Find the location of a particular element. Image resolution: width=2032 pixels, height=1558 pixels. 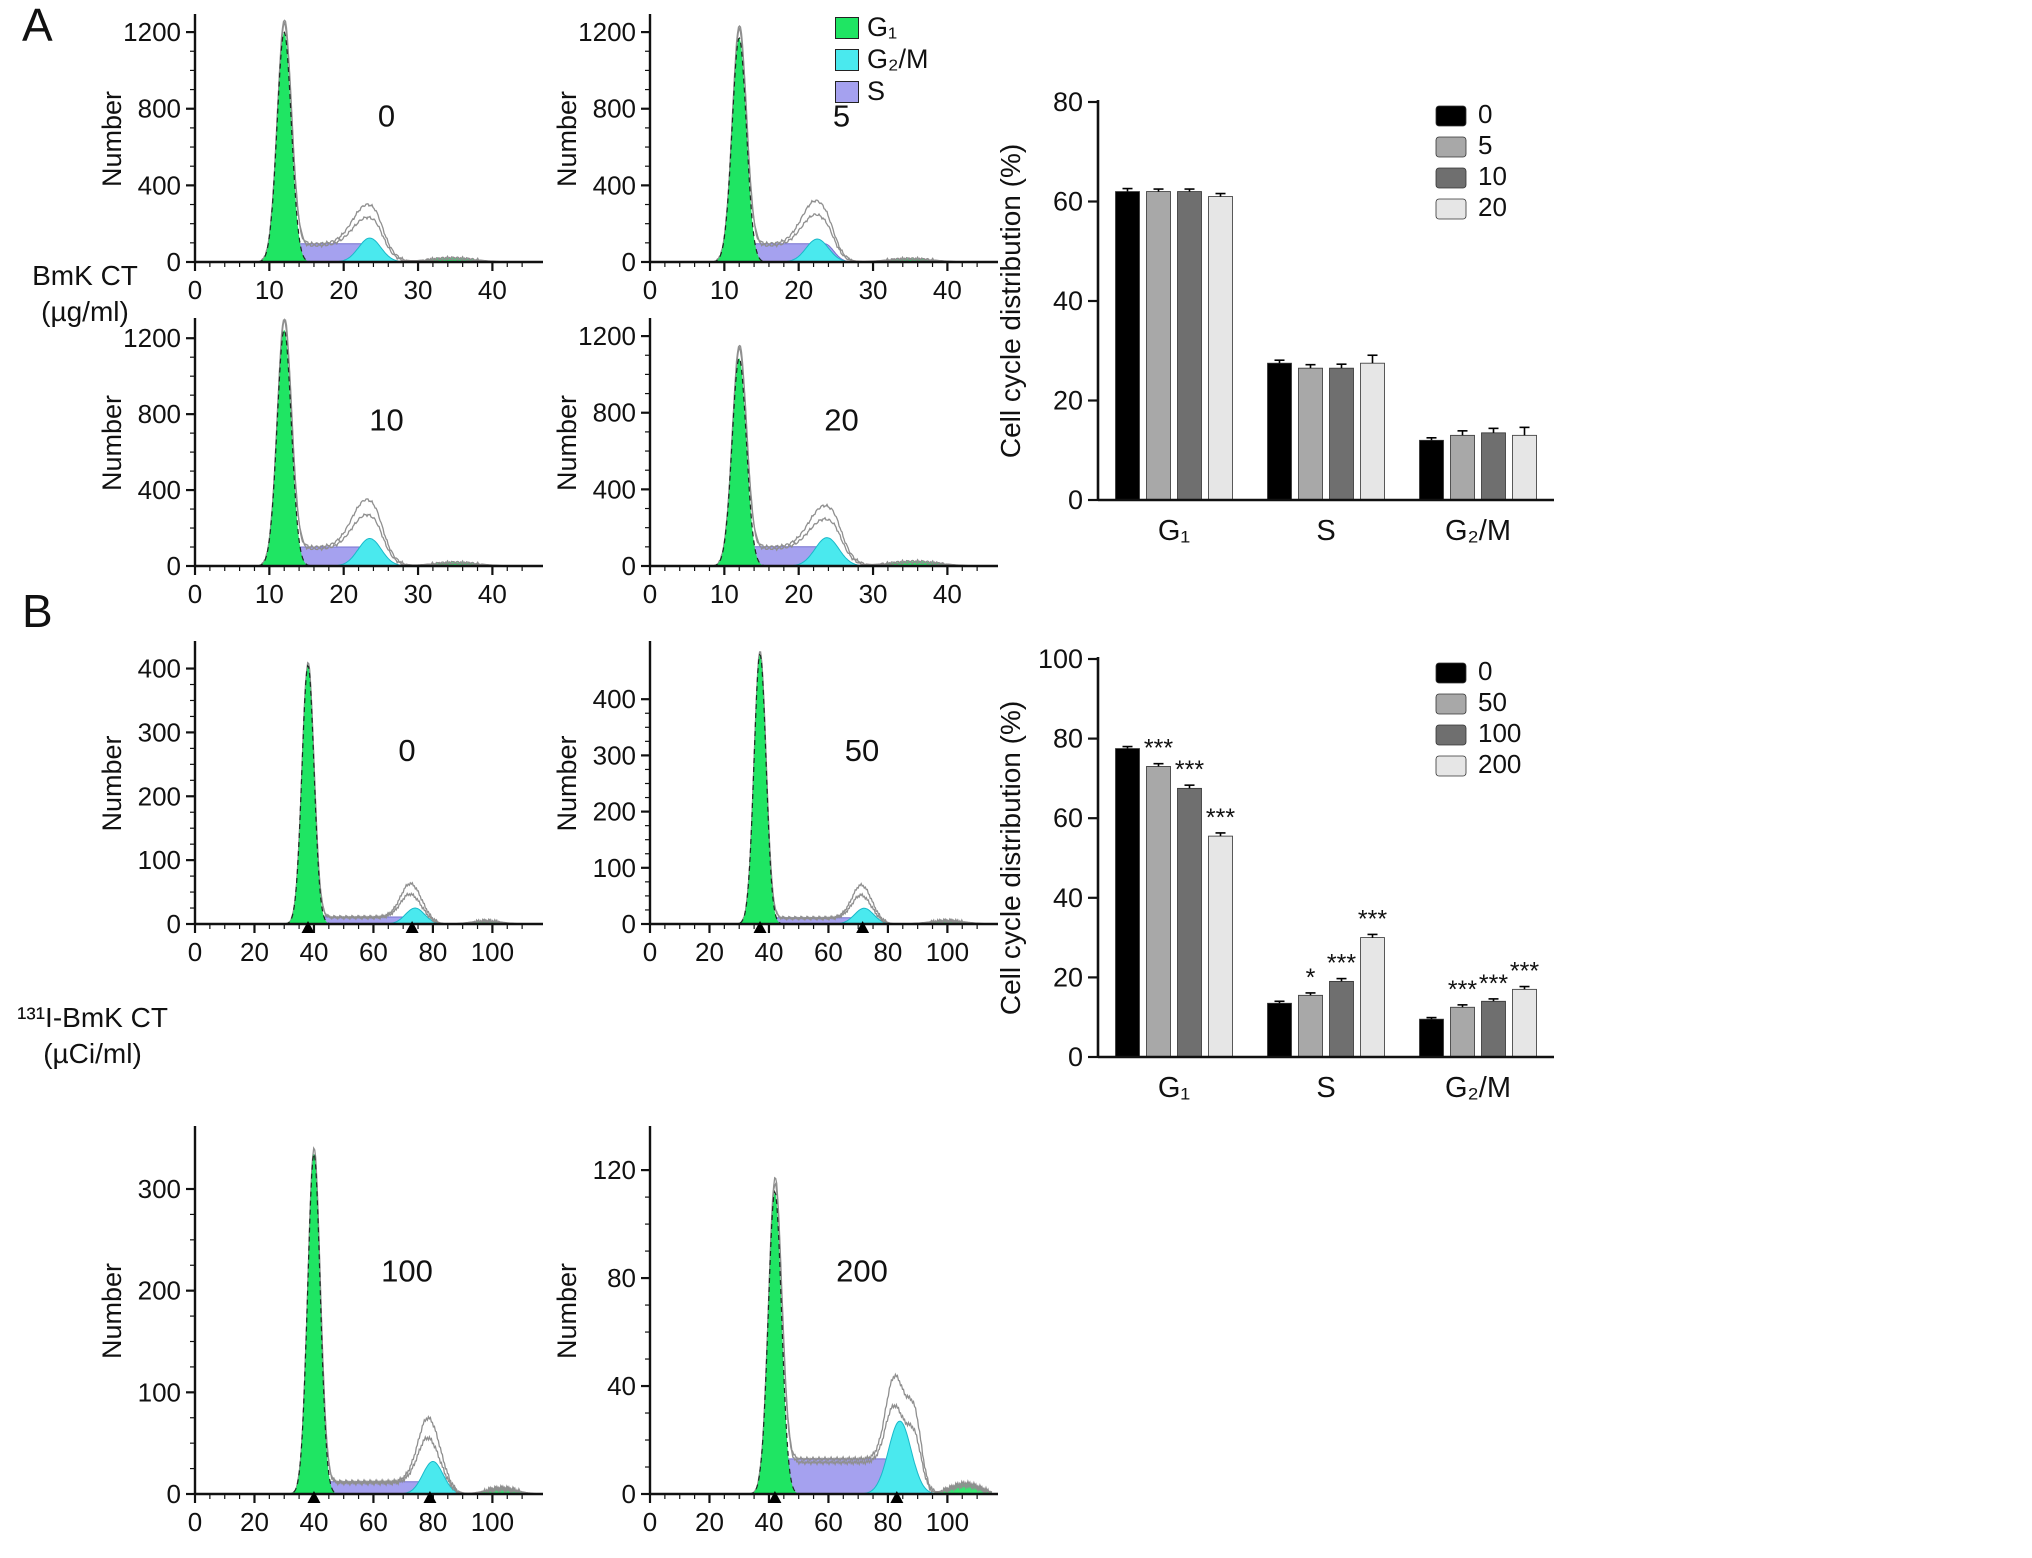

svg-text: S is located at coordinates (1325, 531).